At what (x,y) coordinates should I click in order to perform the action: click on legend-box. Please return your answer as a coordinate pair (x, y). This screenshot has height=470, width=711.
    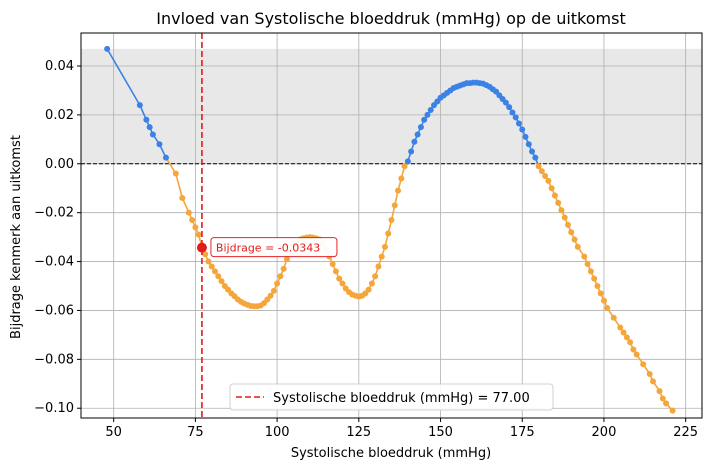
    Looking at the image, I should click on (391, 397).